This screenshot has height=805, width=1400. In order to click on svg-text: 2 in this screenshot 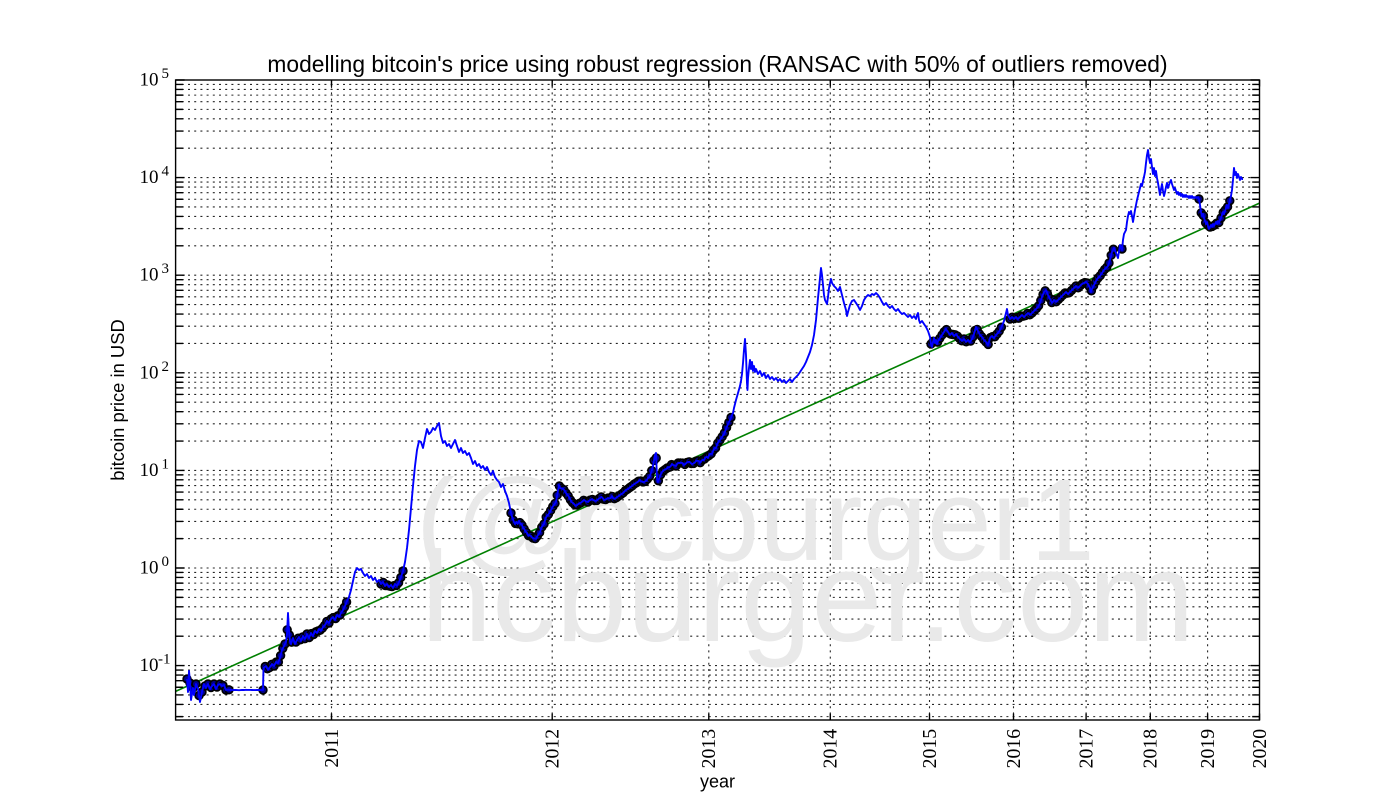, I will do `click(166, 367)`.